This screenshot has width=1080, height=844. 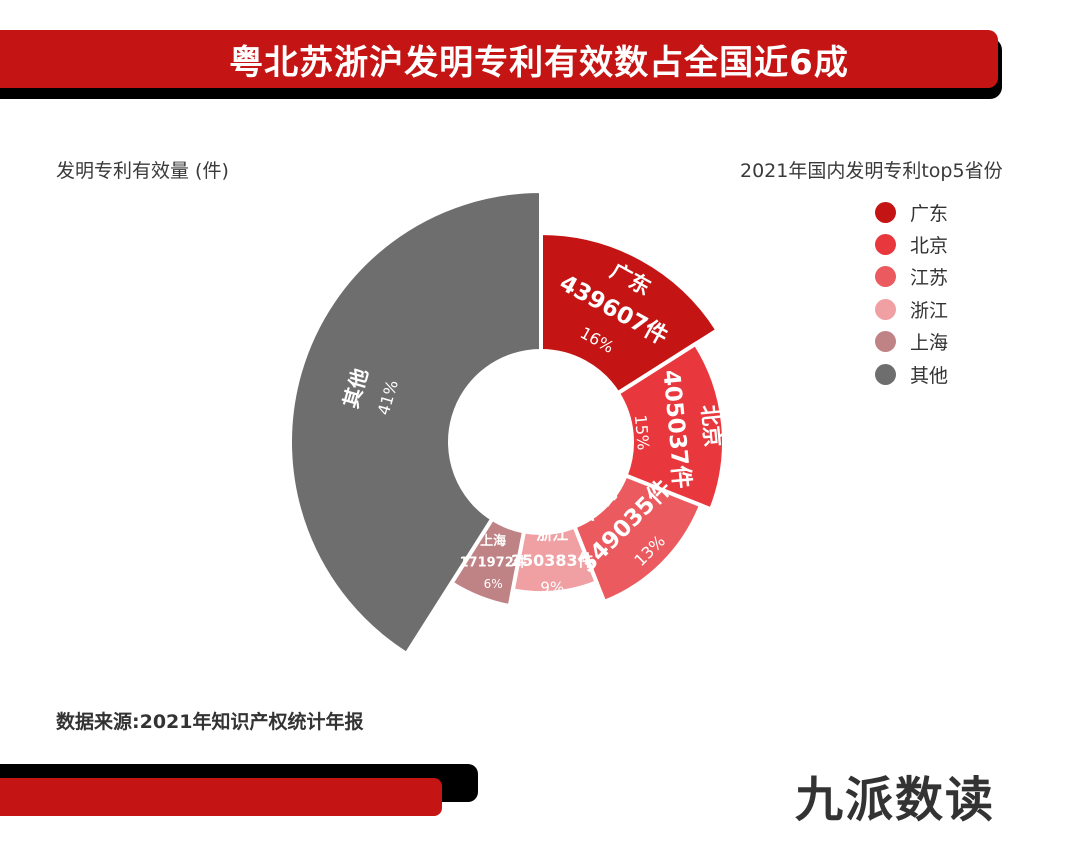 What do you see at coordinates (142, 171) in the screenshot?
I see `unit-label: 发明专利有效量 (件)` at bounding box center [142, 171].